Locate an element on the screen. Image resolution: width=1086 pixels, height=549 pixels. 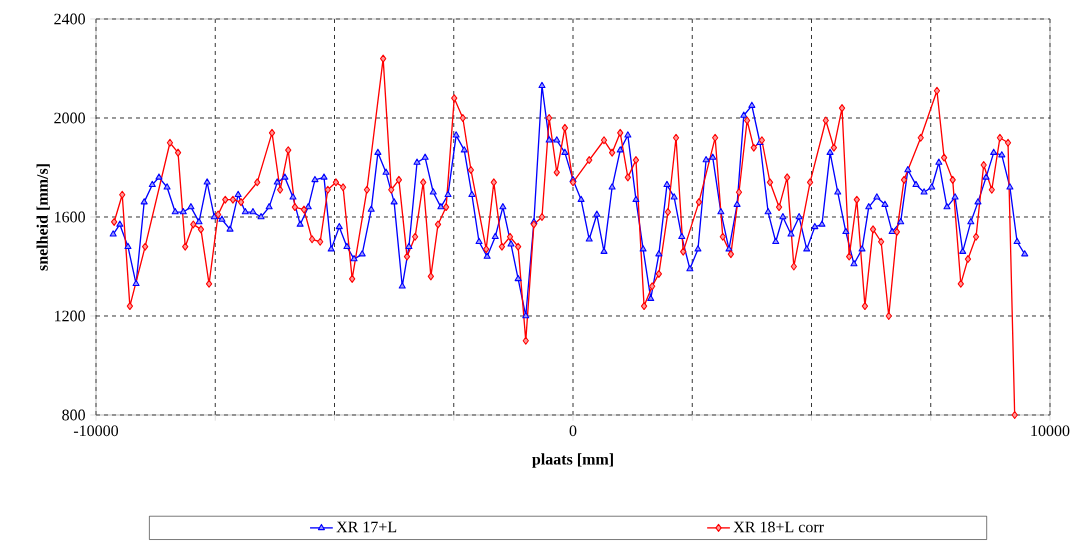
y-tick-label: 1200 is located at coordinates (70, 316).